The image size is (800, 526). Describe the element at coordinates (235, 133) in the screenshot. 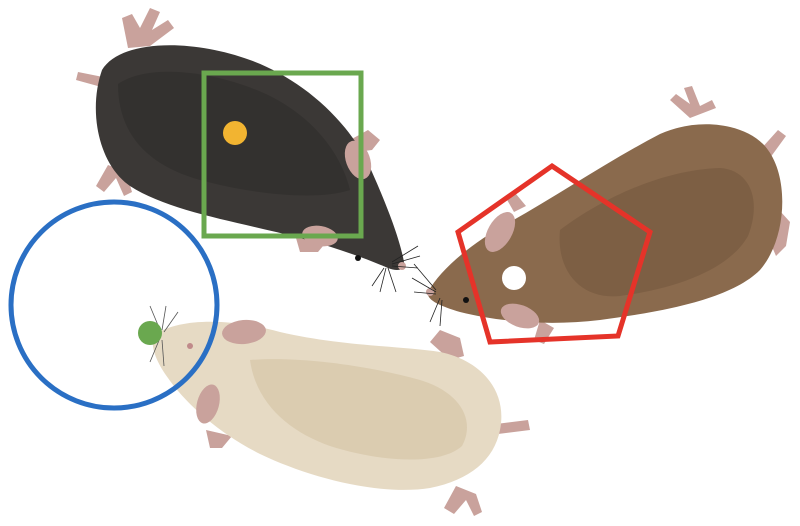

I see `yellow-dot` at that location.